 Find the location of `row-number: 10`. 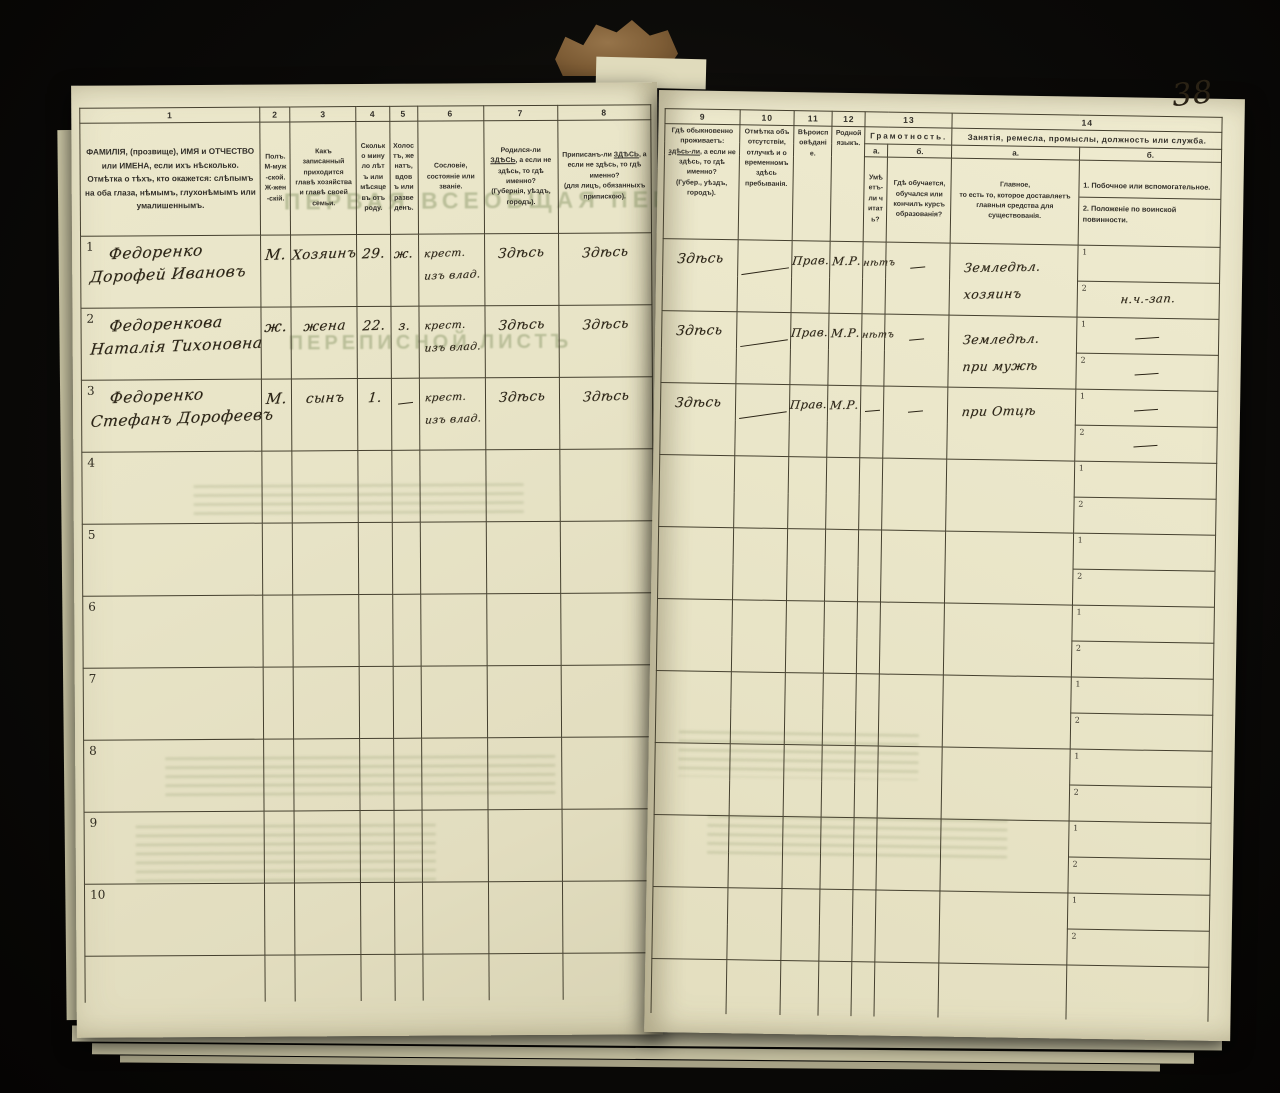

row-number: 10 is located at coordinates (97, 894).